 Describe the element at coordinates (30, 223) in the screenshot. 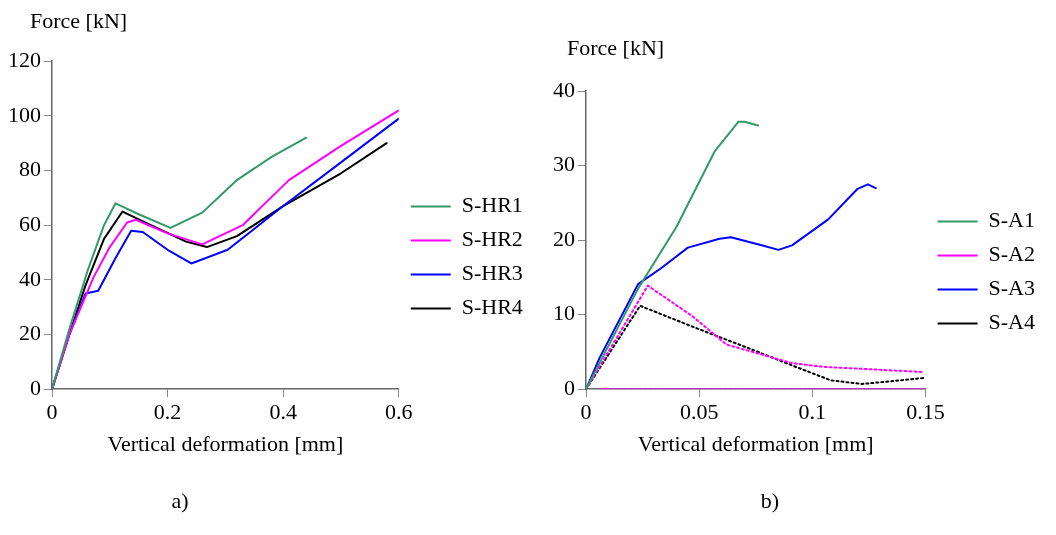

I see `y-tick-label: 60` at that location.